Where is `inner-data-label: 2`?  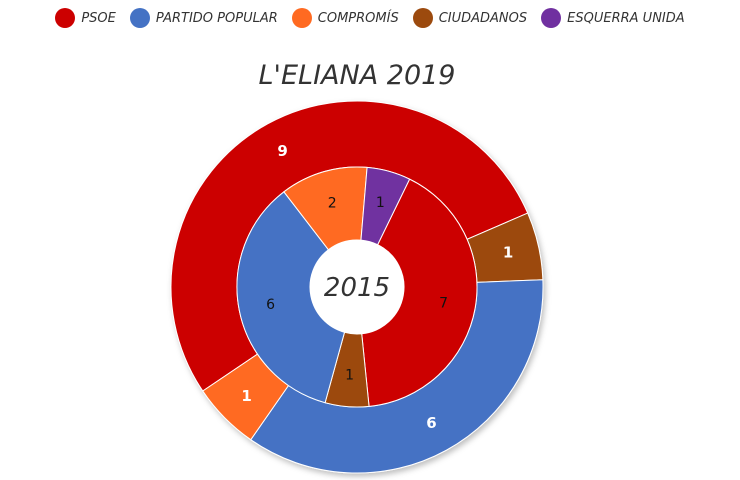 inner-data-label: 2 is located at coordinates (332, 204).